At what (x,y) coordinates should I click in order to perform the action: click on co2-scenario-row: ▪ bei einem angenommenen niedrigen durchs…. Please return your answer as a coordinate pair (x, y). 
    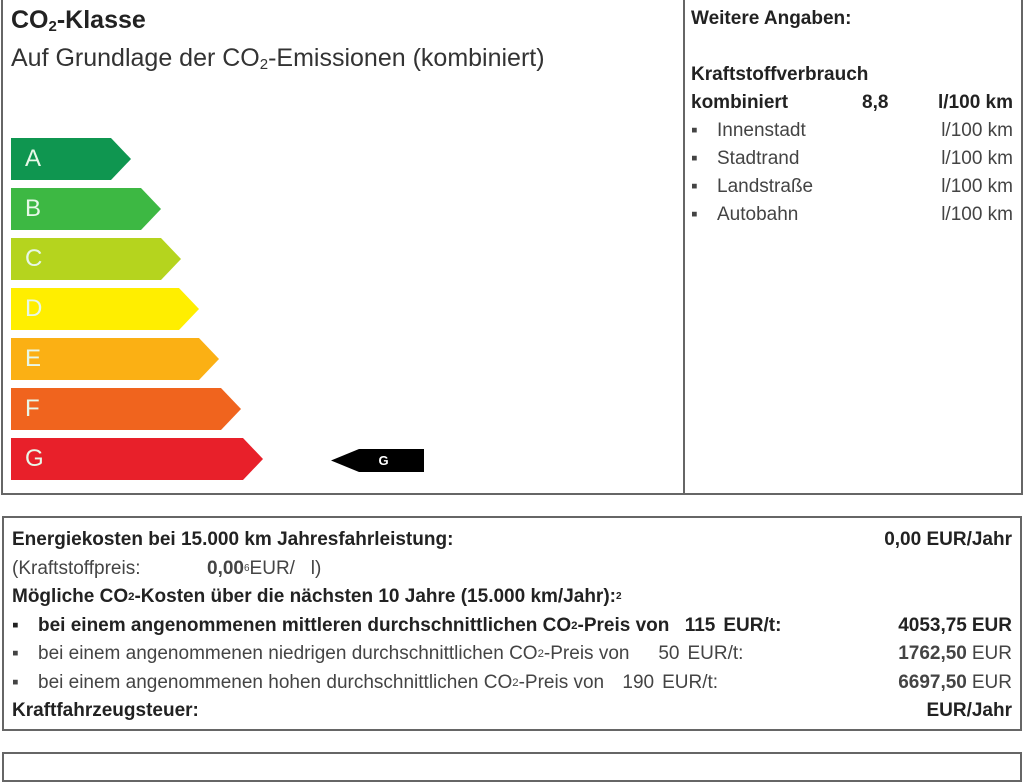
    Looking at the image, I should click on (512, 654).